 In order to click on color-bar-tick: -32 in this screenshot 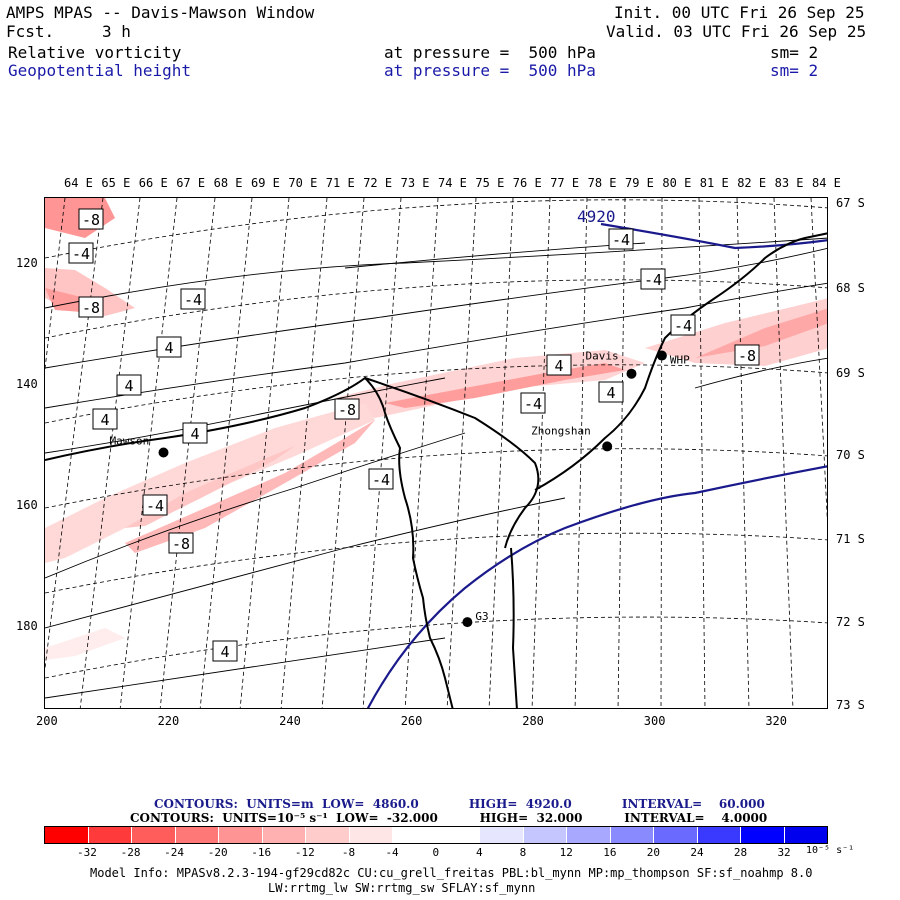, I will do `click(87, 852)`.